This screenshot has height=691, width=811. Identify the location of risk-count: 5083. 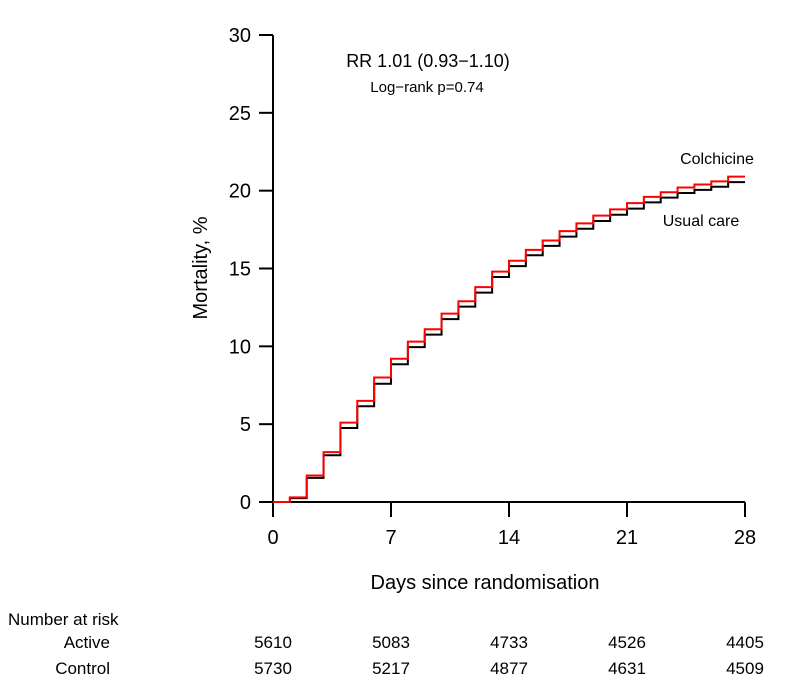
(391, 642).